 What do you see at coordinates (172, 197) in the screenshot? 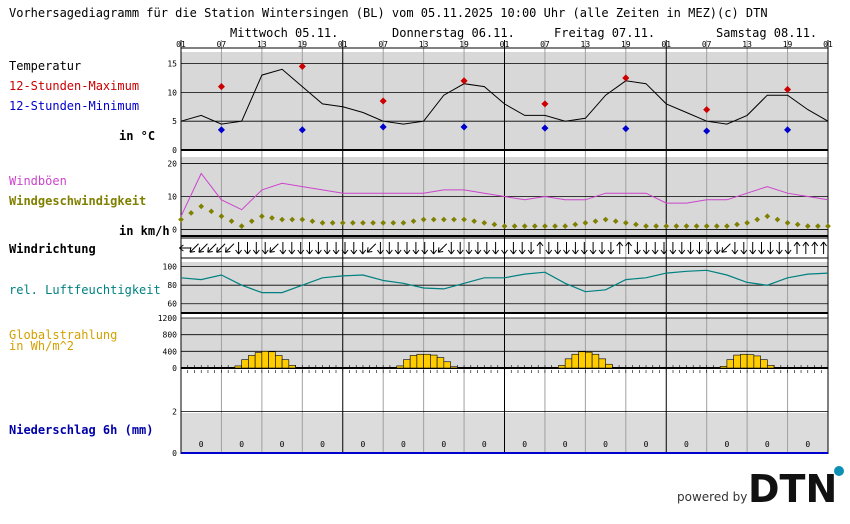
I see `y-tick-label: 10` at bounding box center [172, 197].